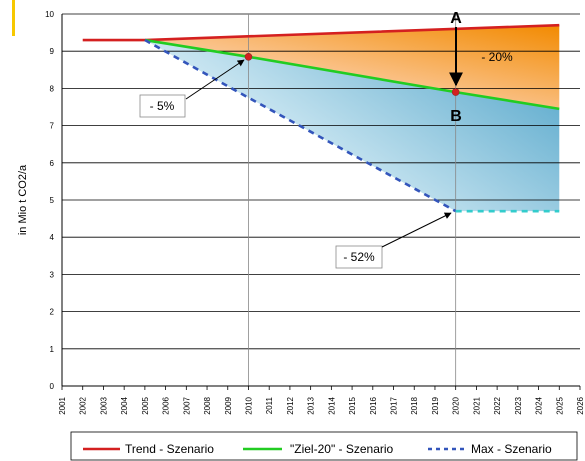 The width and height of the screenshot is (585, 461). What do you see at coordinates (394, 405) in the screenshot?
I see `x-tick-2017: 2017` at bounding box center [394, 405].